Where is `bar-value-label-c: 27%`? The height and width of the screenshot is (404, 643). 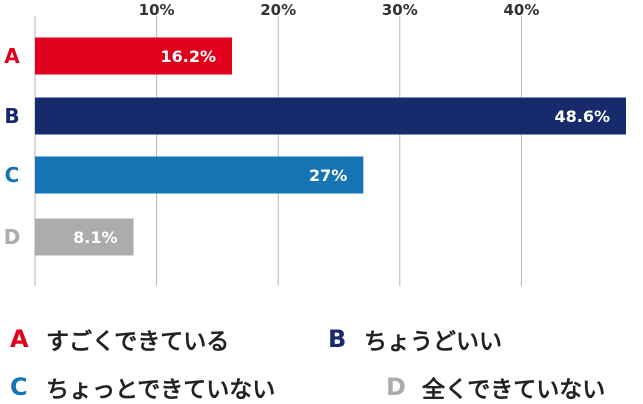 bar-value-label-c: 27% is located at coordinates (328, 175).